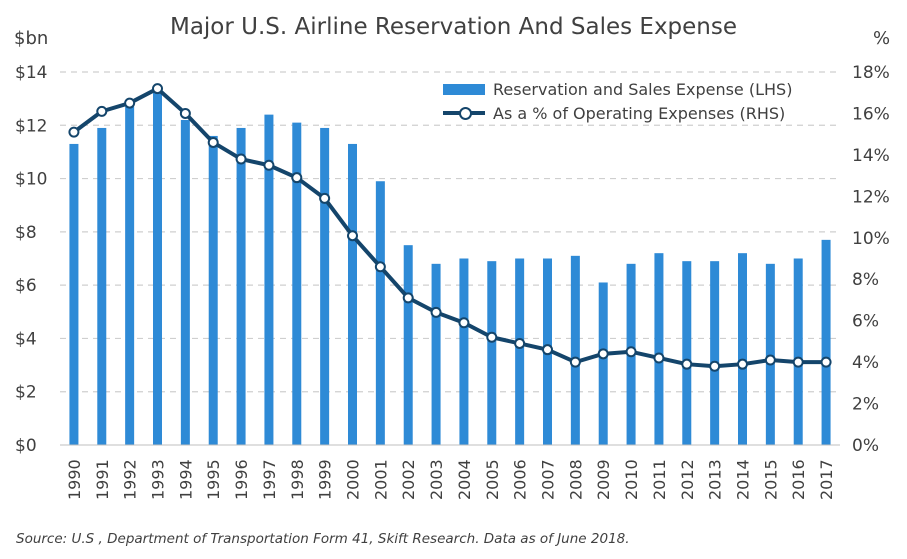 This screenshot has width=907, height=559. I want to click on y-right-tick-label: 0%, so click(865, 446).